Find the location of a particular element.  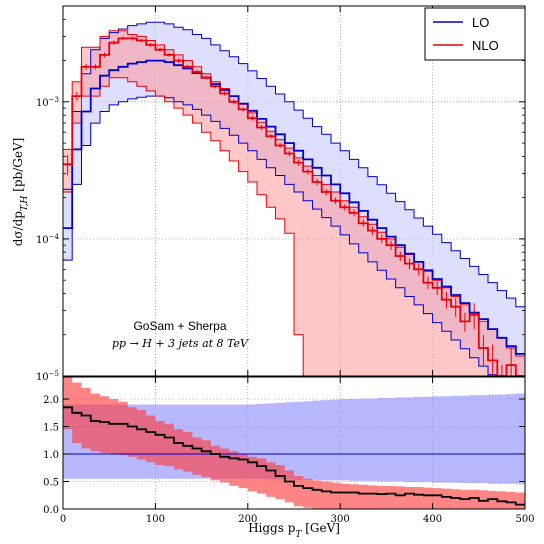

ratio-xtick-label: 200 is located at coordinates (247, 519).